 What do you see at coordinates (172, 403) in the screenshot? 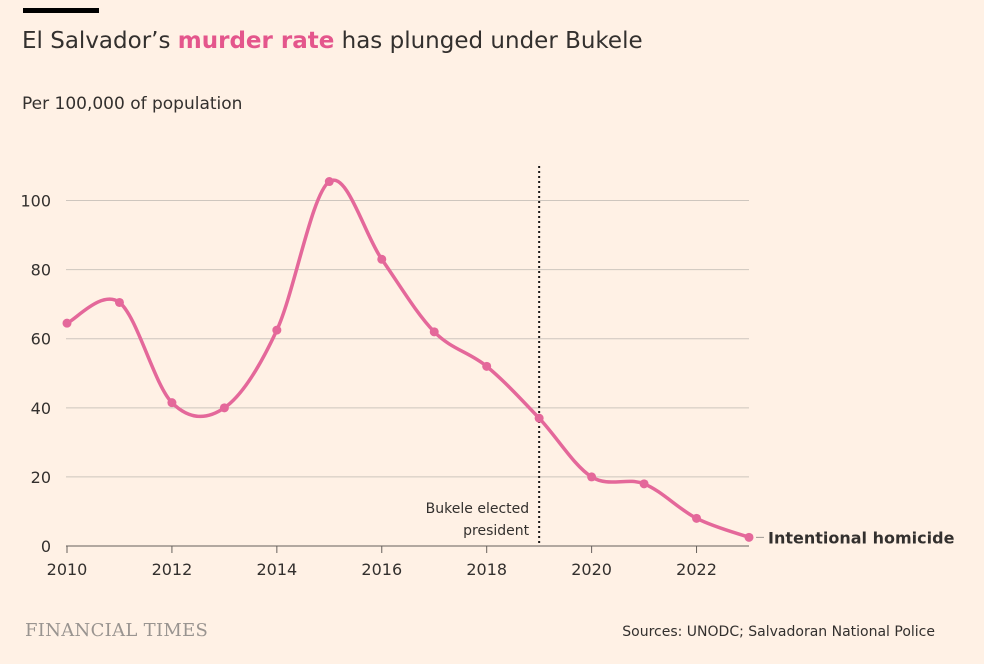
I see `data-point-2012` at bounding box center [172, 403].